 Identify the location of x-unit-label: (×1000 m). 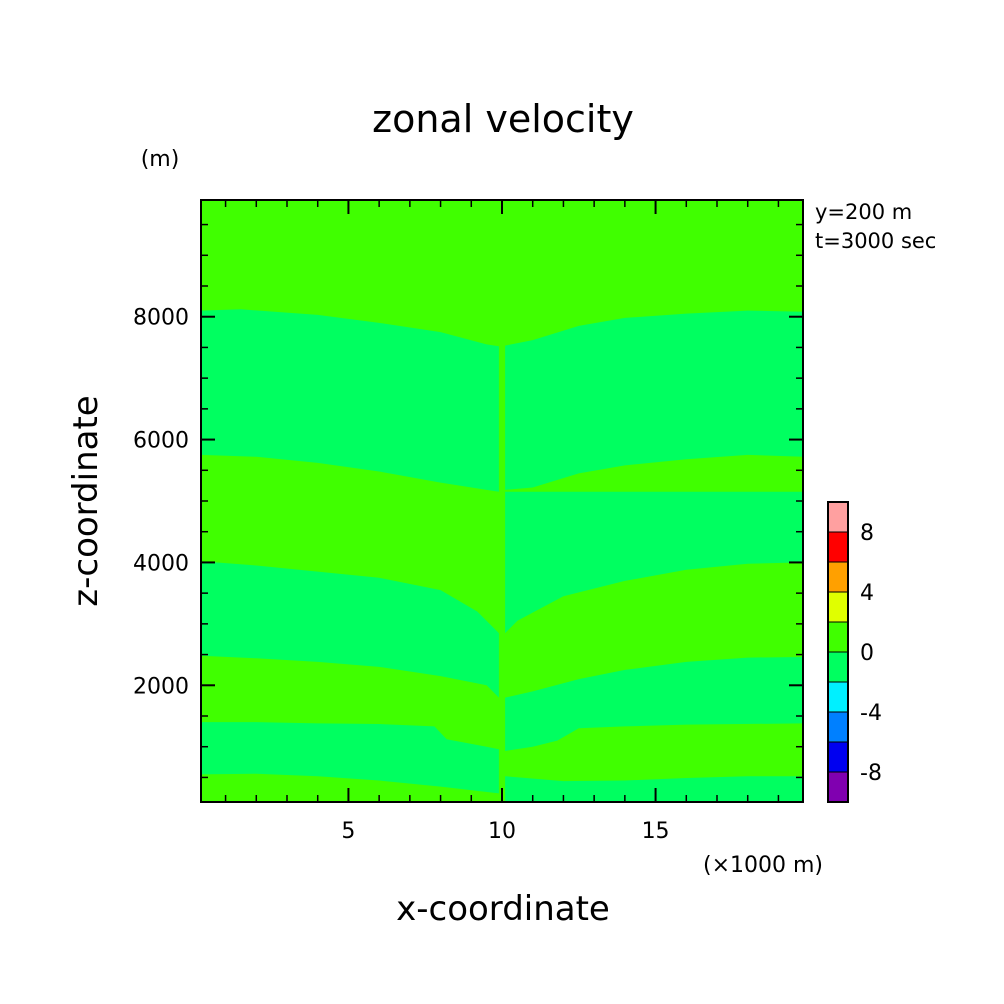
(763, 865).